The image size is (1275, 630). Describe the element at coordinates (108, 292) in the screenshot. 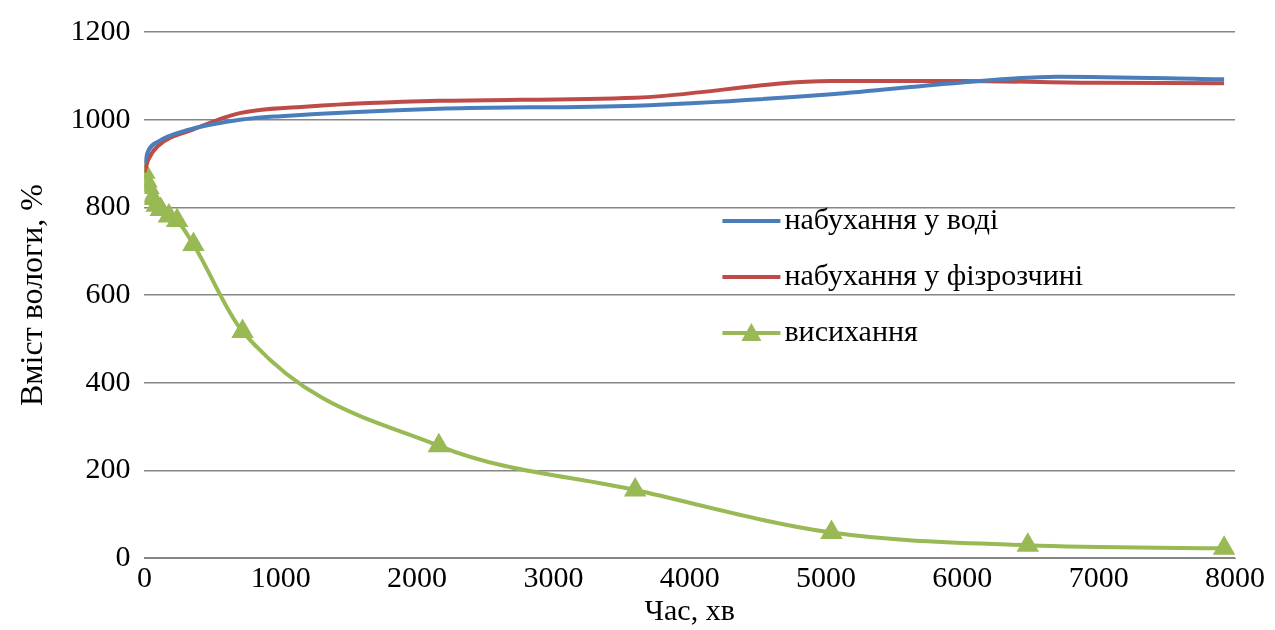

I see `y-tick-label: 600` at that location.